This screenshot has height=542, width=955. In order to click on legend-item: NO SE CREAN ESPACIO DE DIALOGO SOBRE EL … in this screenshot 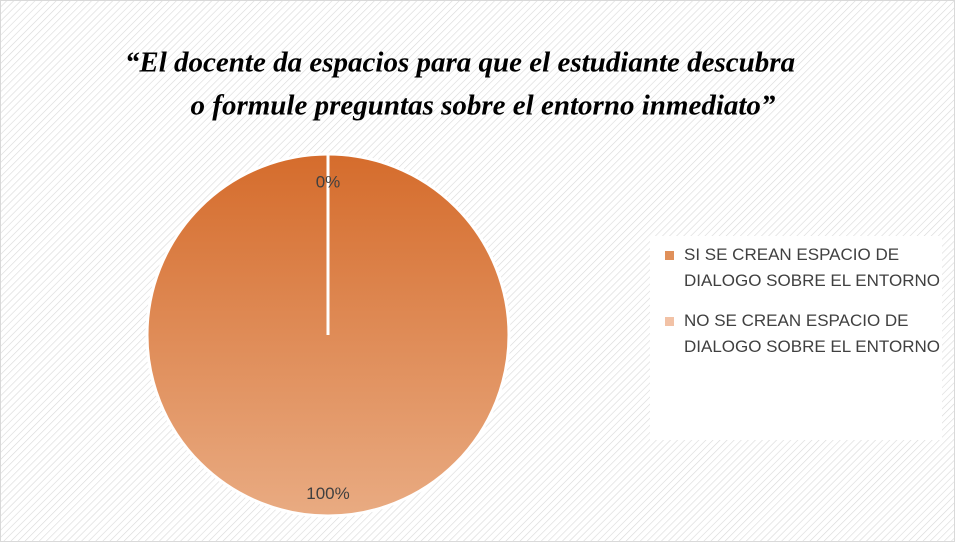, I will do `click(797, 334)`.